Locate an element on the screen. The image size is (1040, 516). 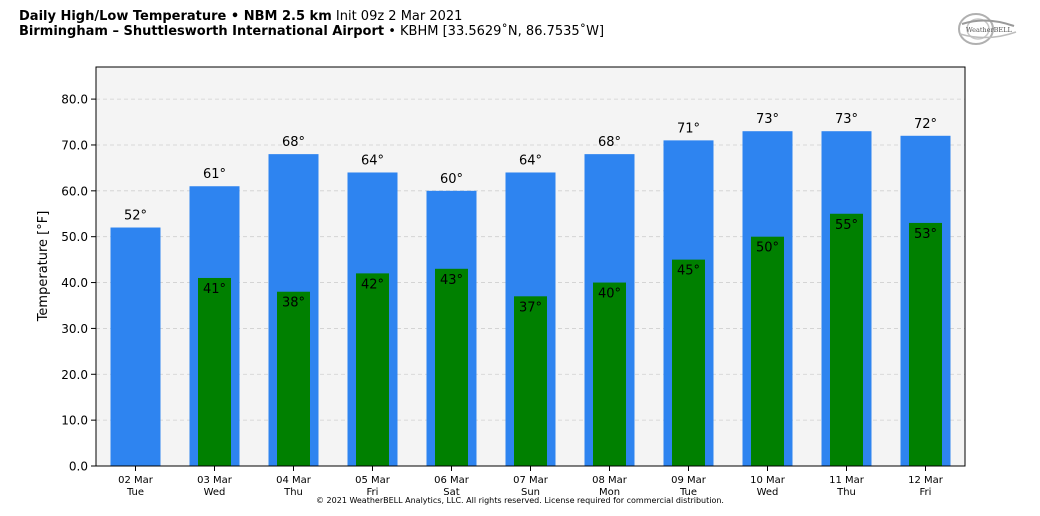
y-tick-label: 50.0 is located at coordinates (74, 237).